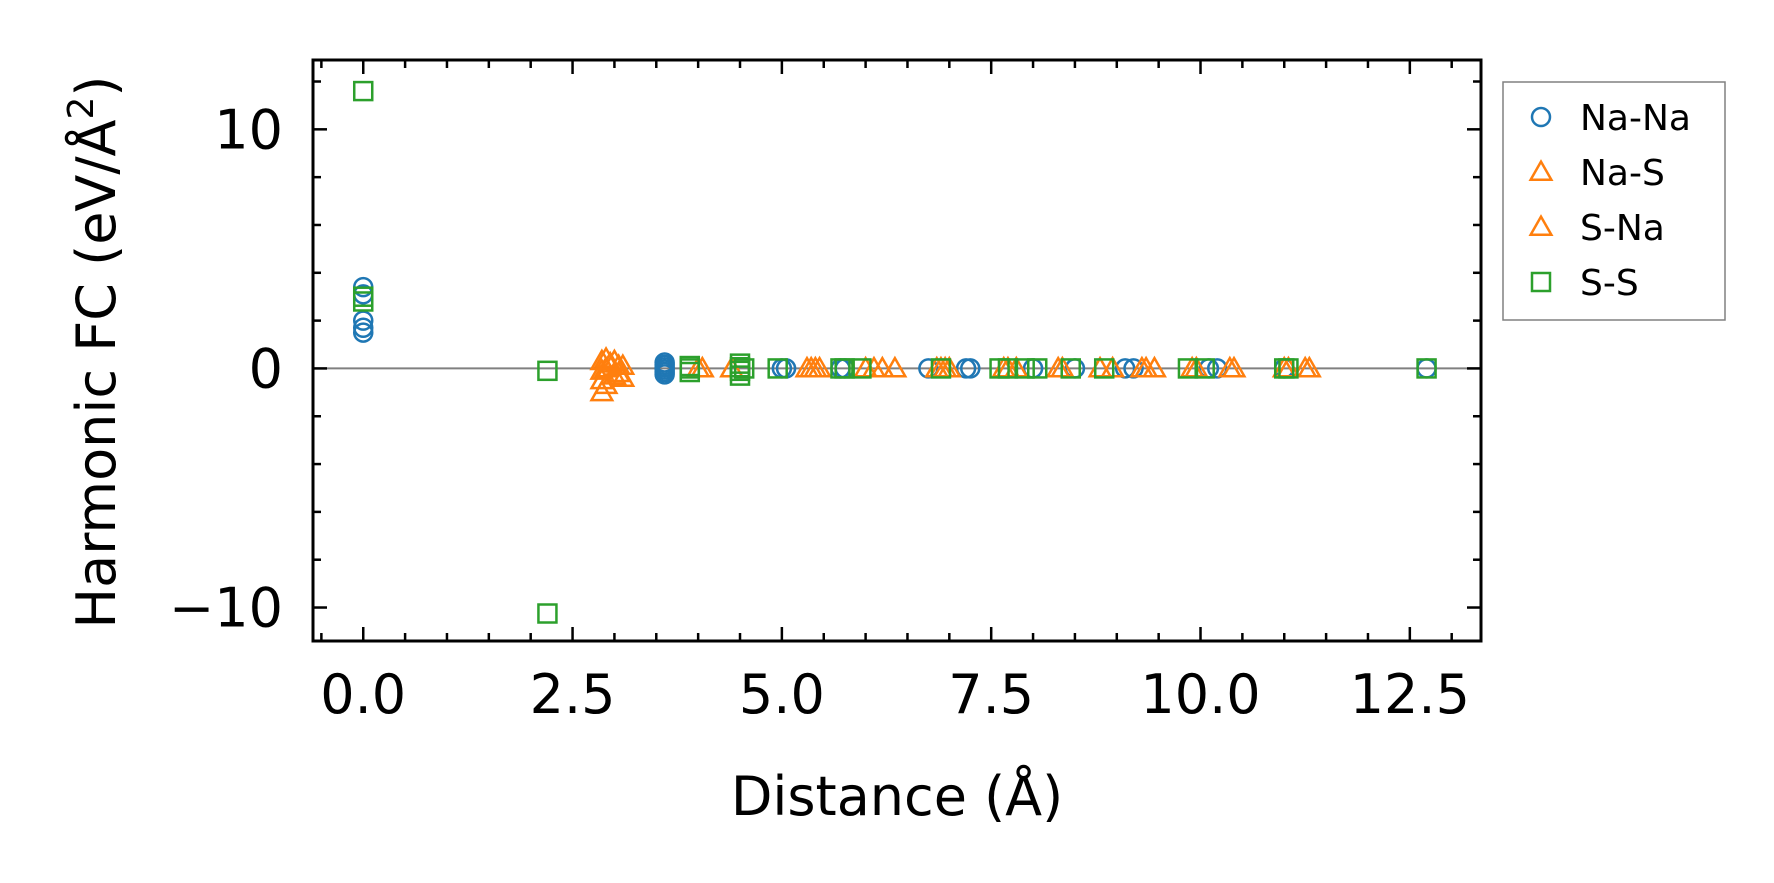 This screenshot has width=1774, height=883. What do you see at coordinates (96, 373) in the screenshot?
I see `y-axis-label-main: Harmonic FC (eV/Å` at bounding box center [96, 373].